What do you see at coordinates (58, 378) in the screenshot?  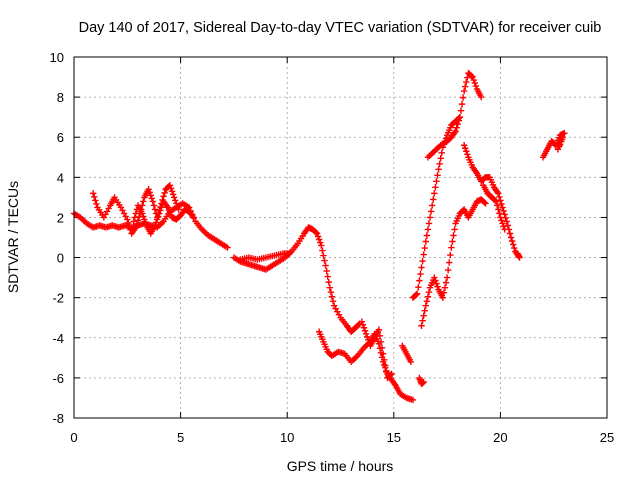 I see `y-tick-label: -6` at bounding box center [58, 378].